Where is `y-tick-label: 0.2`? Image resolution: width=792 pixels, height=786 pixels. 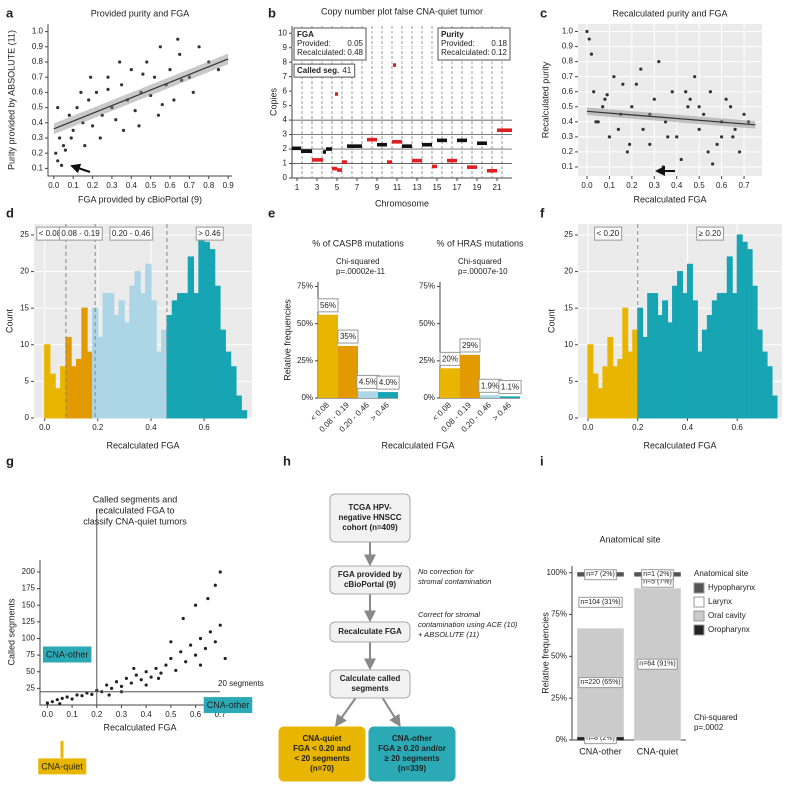
y-tick-label: 0.2 is located at coordinates (568, 151).